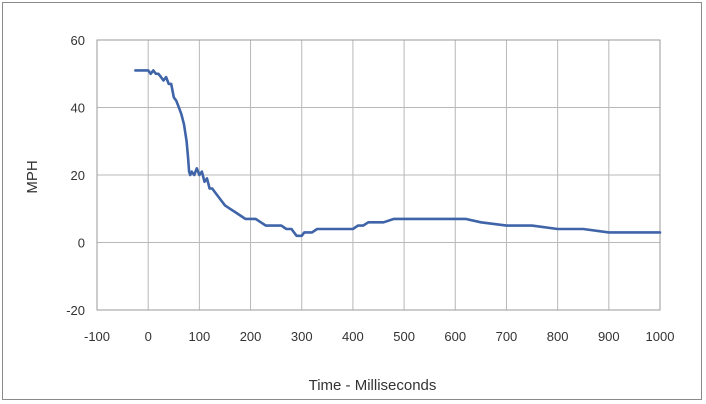 Image resolution: width=706 pixels, height=404 pixels. I want to click on x-tick-label: 900, so click(609, 336).